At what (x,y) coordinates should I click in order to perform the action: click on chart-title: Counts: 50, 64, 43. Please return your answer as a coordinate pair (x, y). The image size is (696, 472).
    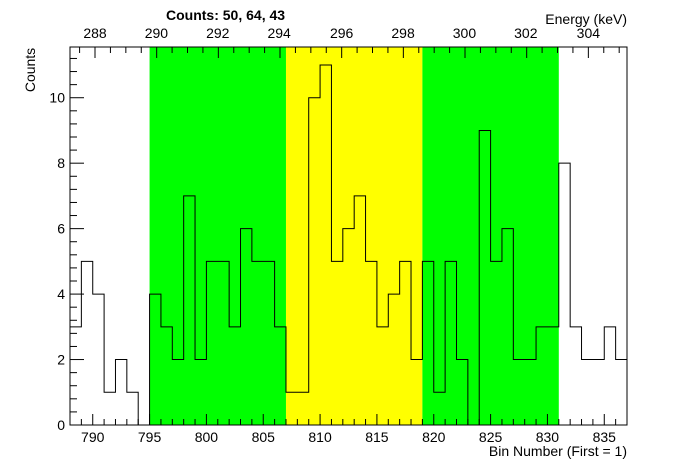
    Looking at the image, I should click on (225, 15).